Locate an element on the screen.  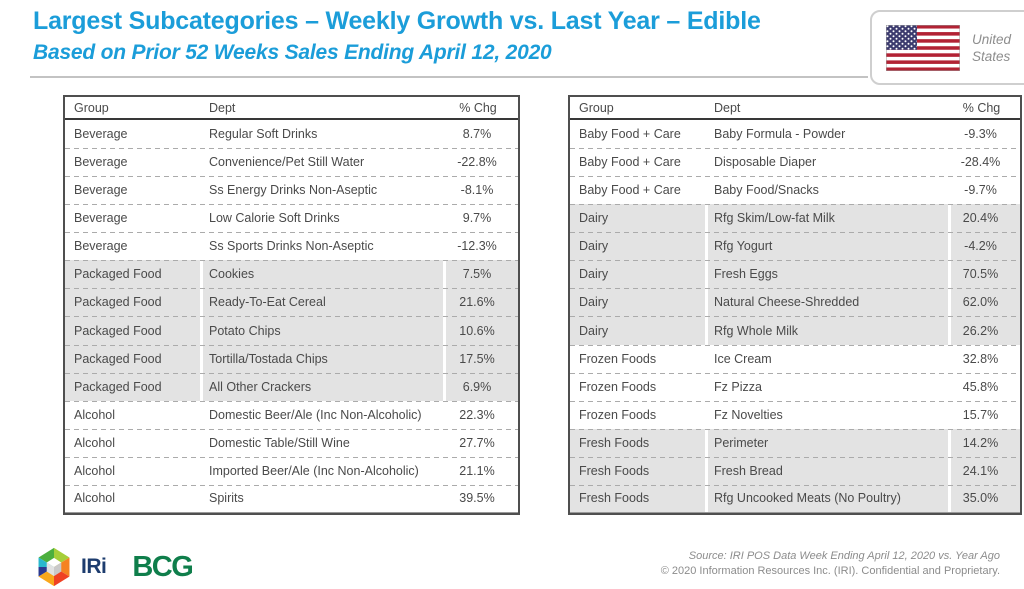
cell-dept: All Other Crackers is located at coordinates (323, 386).